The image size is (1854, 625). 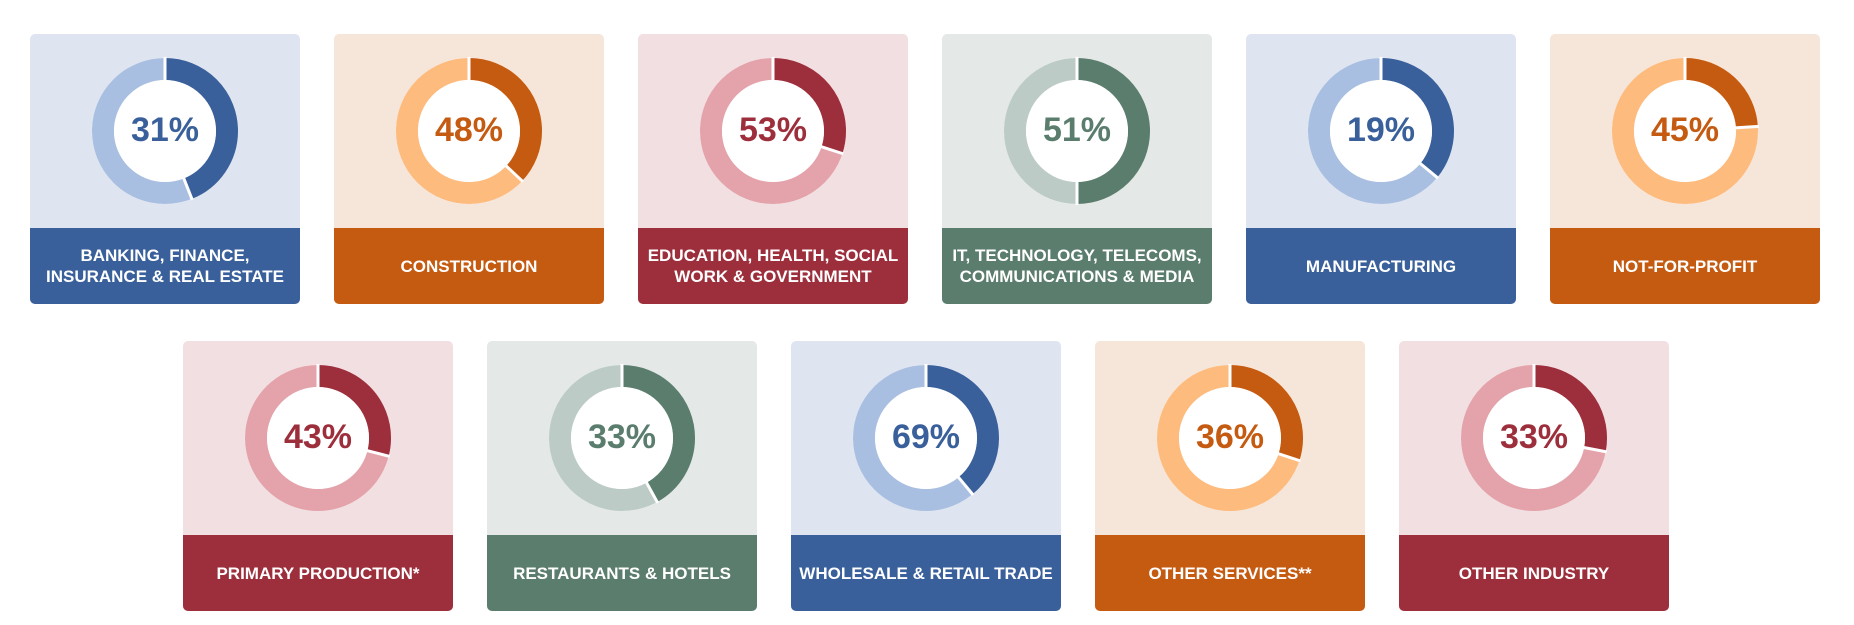 I want to click on donut-chart: 19%, so click(x=1381, y=131).